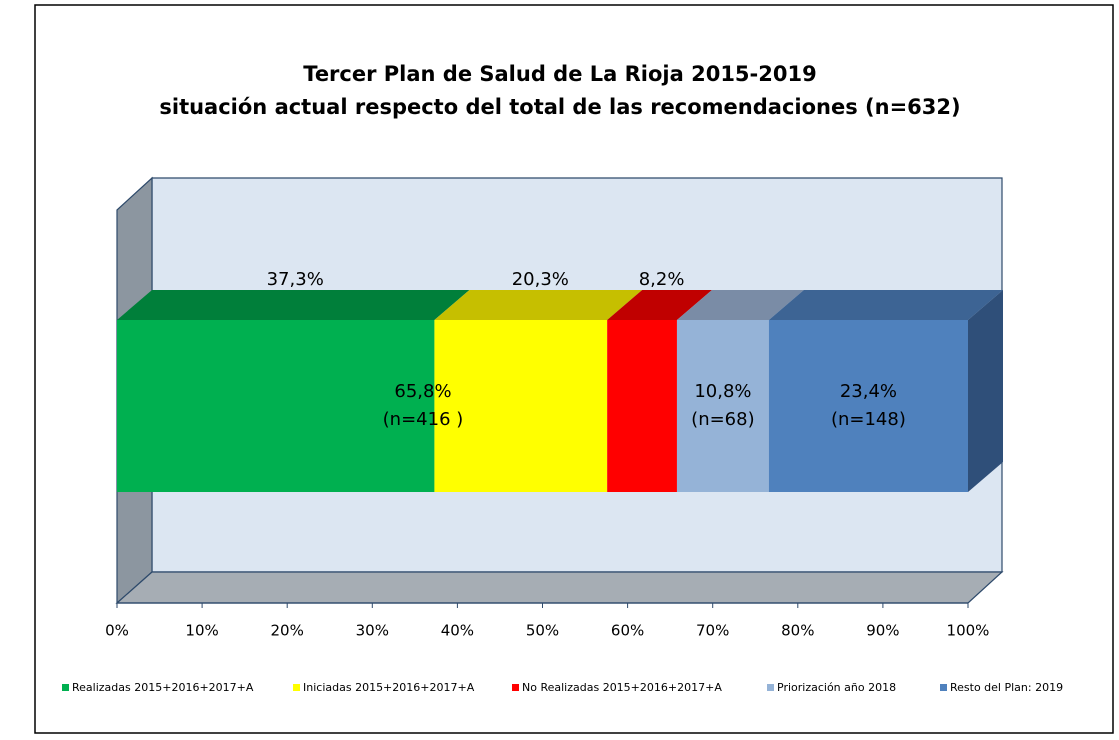 Image resolution: width=1119 pixels, height=740 pixels. What do you see at coordinates (559, 587) in the screenshot?
I see `floor` at bounding box center [559, 587].